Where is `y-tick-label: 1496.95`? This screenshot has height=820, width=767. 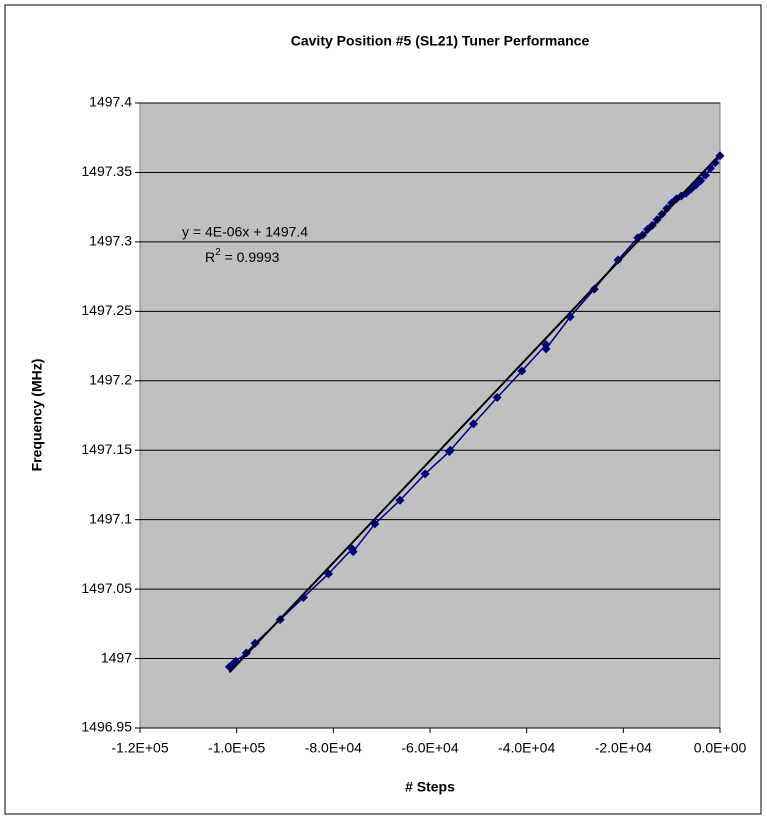
y-tick-label: 1496.95 is located at coordinates (106, 727).